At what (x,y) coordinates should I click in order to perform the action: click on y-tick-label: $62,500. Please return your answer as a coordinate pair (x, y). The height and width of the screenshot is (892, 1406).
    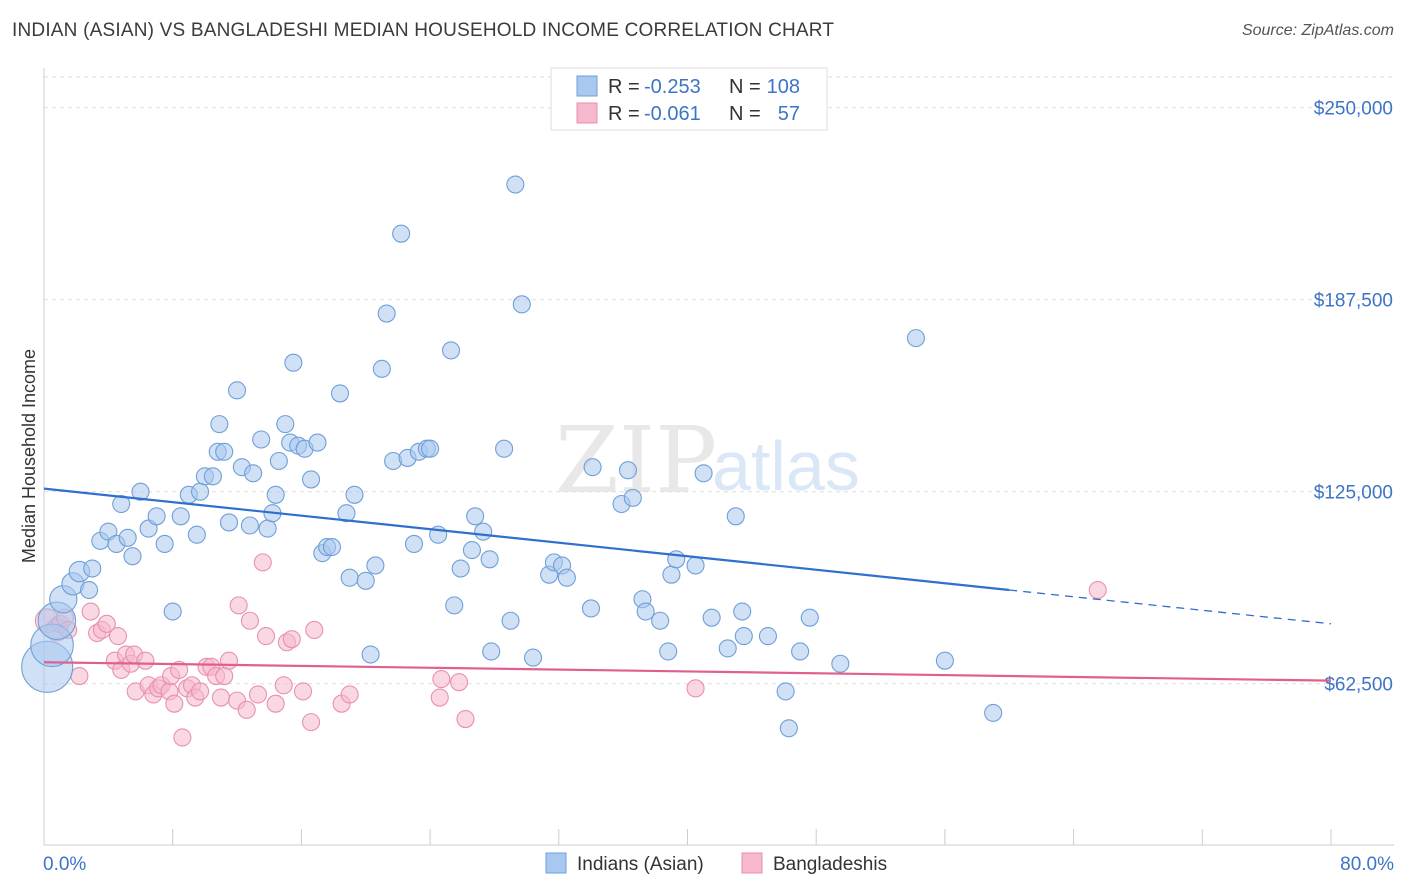
    Looking at the image, I should click on (1358, 685).